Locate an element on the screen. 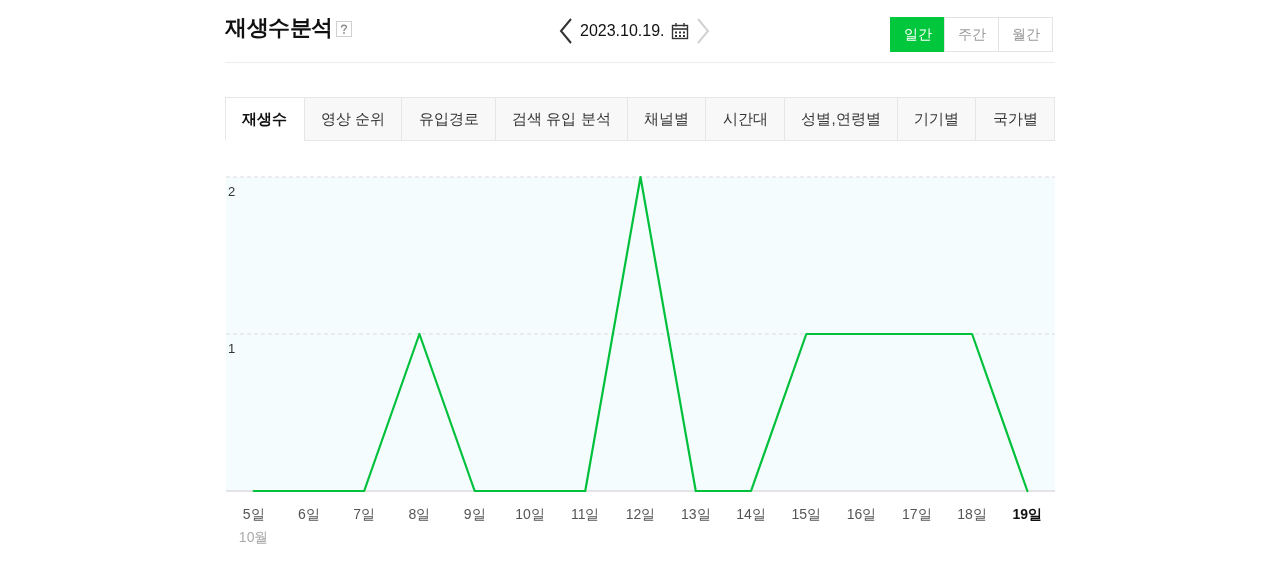  x-tick-label: 5일 is located at coordinates (253, 513).